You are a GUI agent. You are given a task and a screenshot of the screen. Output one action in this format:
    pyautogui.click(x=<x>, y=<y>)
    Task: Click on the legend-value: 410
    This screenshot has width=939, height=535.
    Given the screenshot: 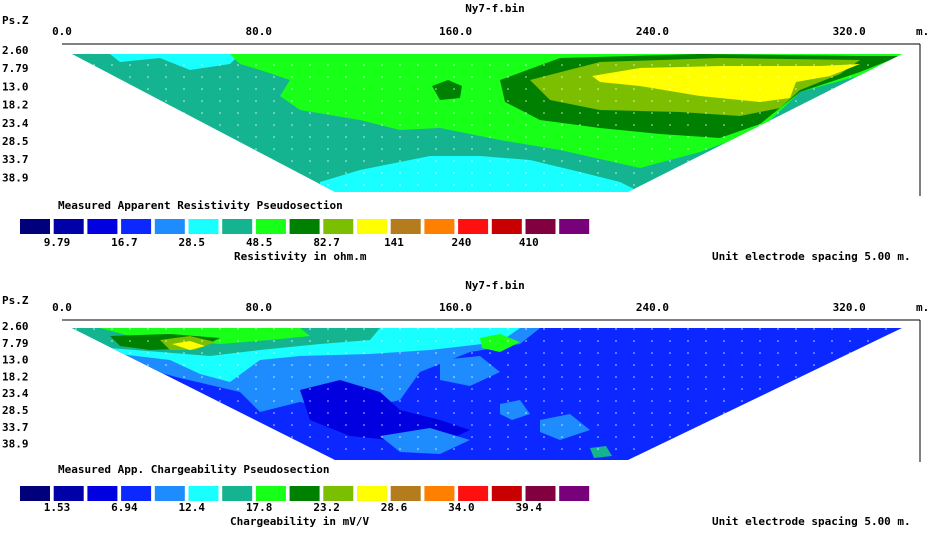 What is the action you would take?
    pyautogui.click(x=529, y=242)
    